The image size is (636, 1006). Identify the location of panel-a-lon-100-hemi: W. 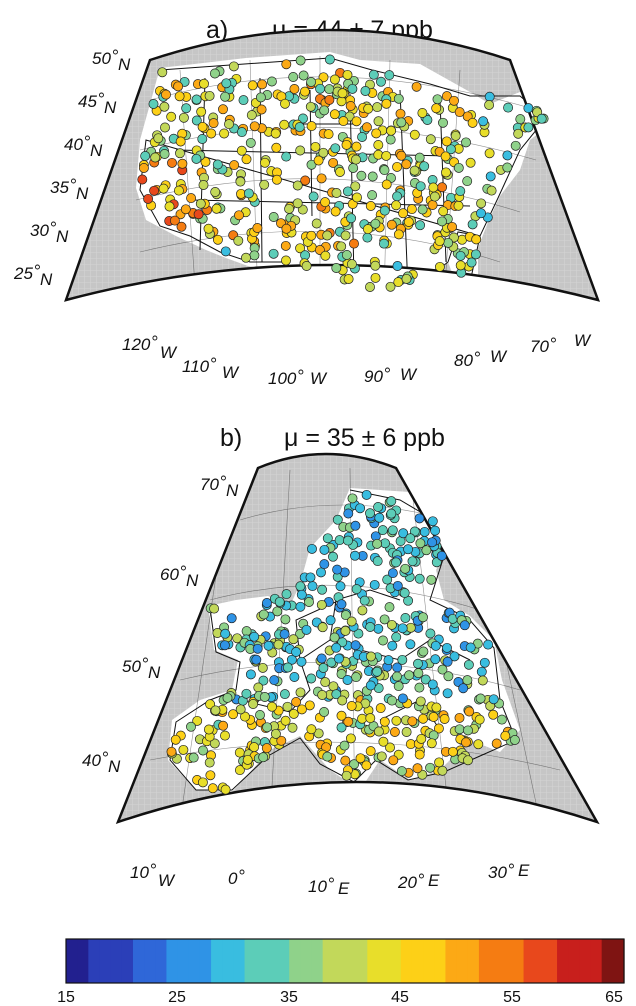
(319, 378).